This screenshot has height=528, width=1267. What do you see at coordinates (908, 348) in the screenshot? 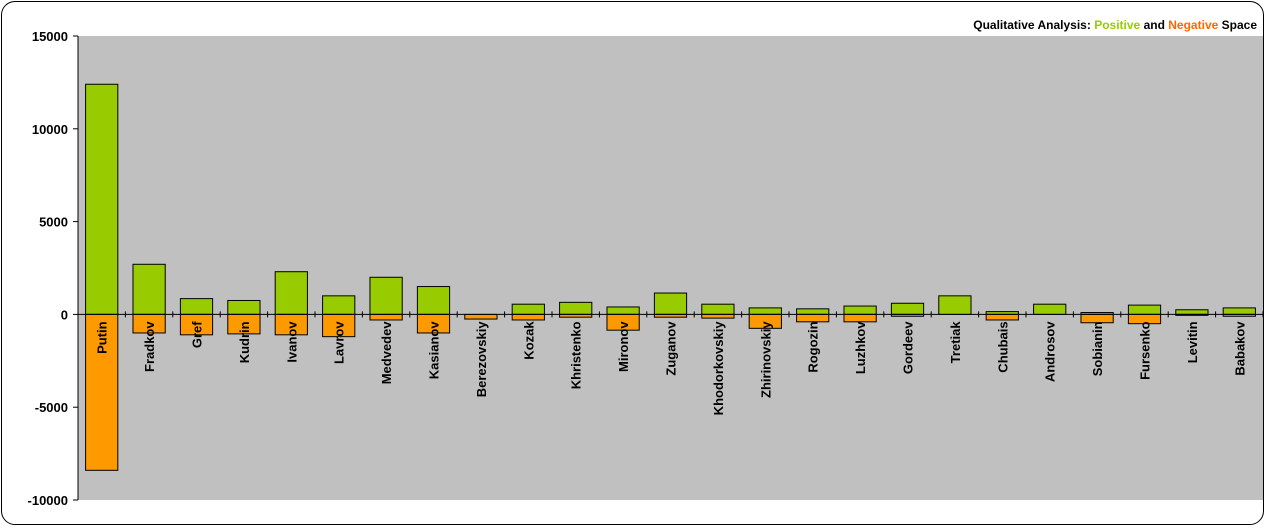
I see `category-label: Gordeev` at bounding box center [908, 348].